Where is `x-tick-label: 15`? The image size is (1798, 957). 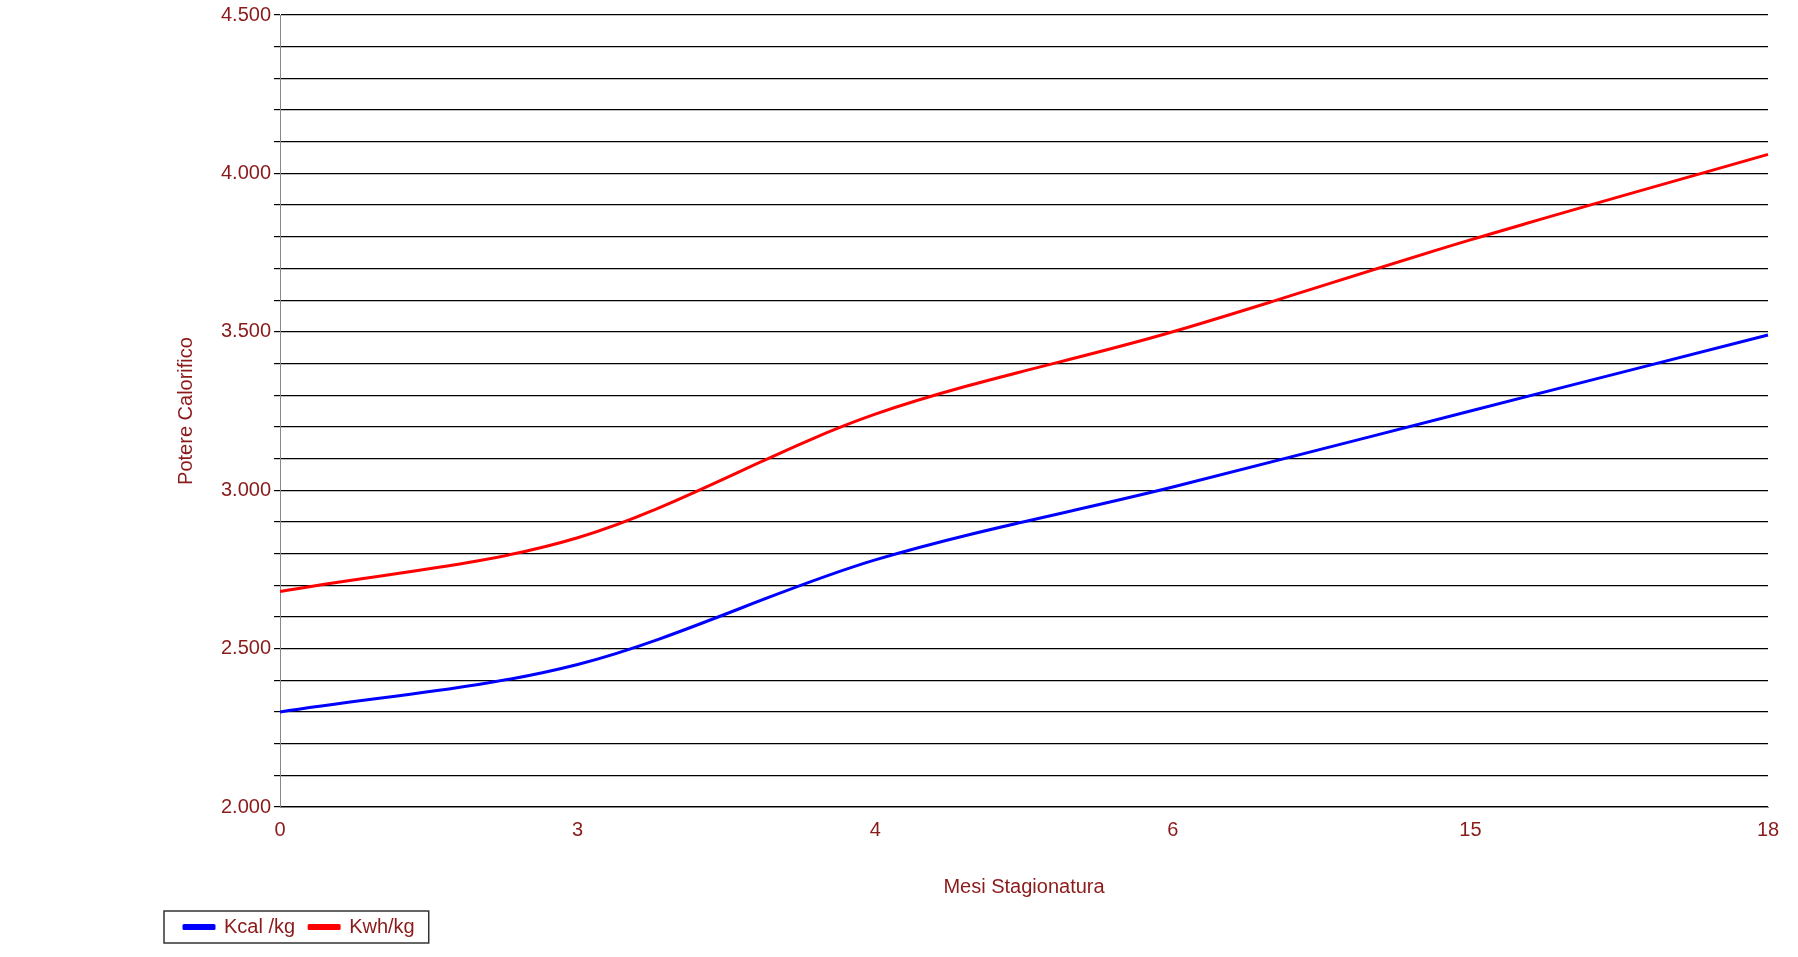 x-tick-label: 15 is located at coordinates (1470, 828).